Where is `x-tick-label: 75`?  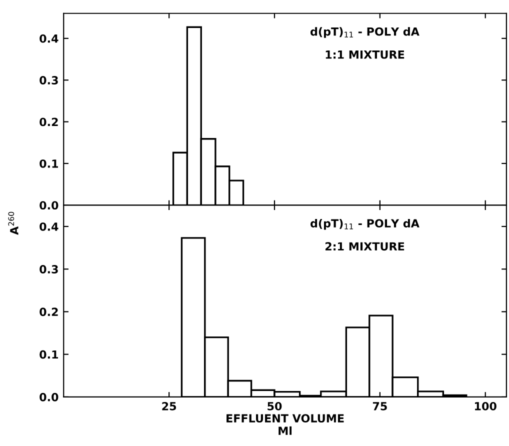 x-tick-label: 75 is located at coordinates (379, 406).